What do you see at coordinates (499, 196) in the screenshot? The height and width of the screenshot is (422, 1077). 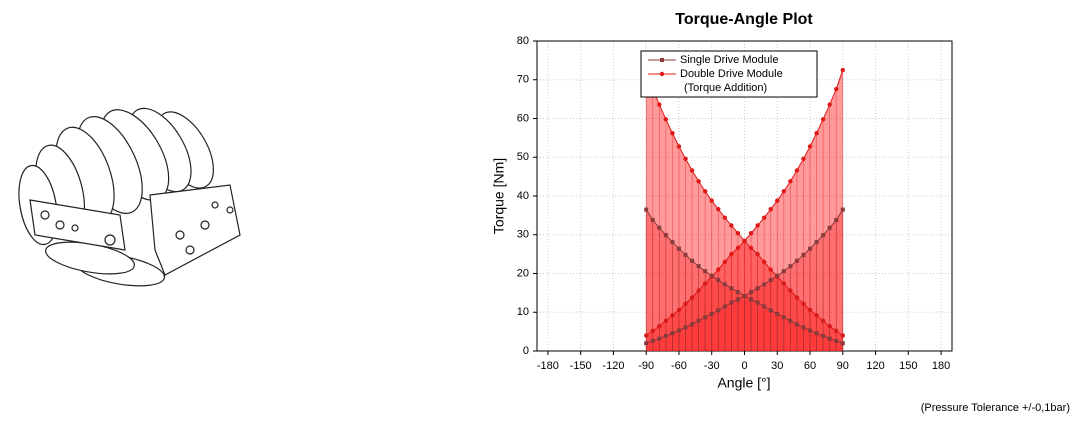 I see `y-axis-label: Torque [Nm]` at bounding box center [499, 196].